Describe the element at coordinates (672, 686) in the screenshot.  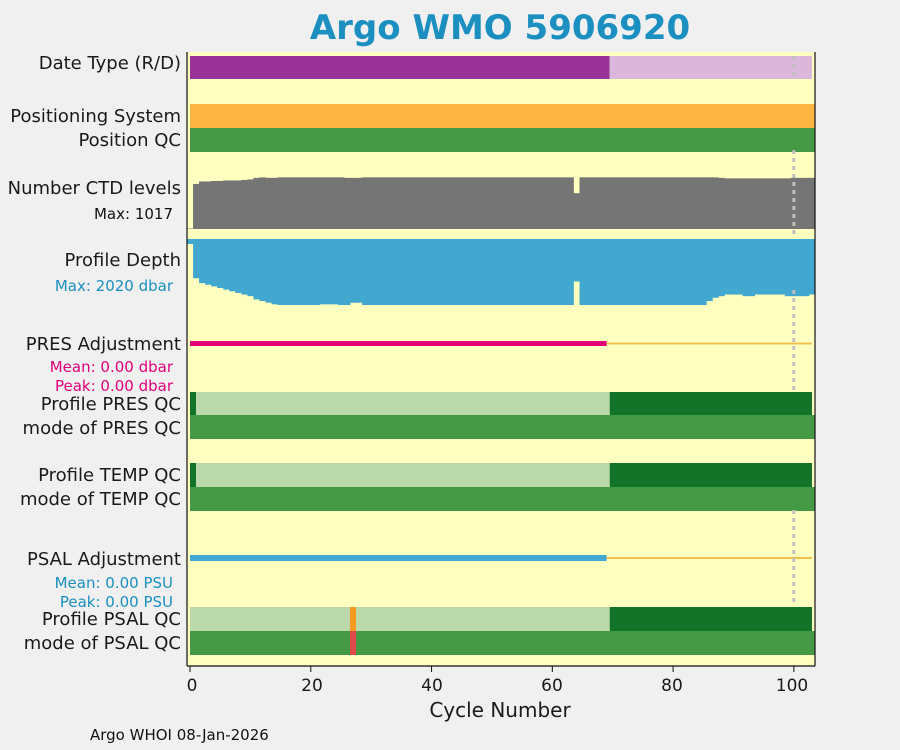
I see `x-tick-label: 80` at that location.